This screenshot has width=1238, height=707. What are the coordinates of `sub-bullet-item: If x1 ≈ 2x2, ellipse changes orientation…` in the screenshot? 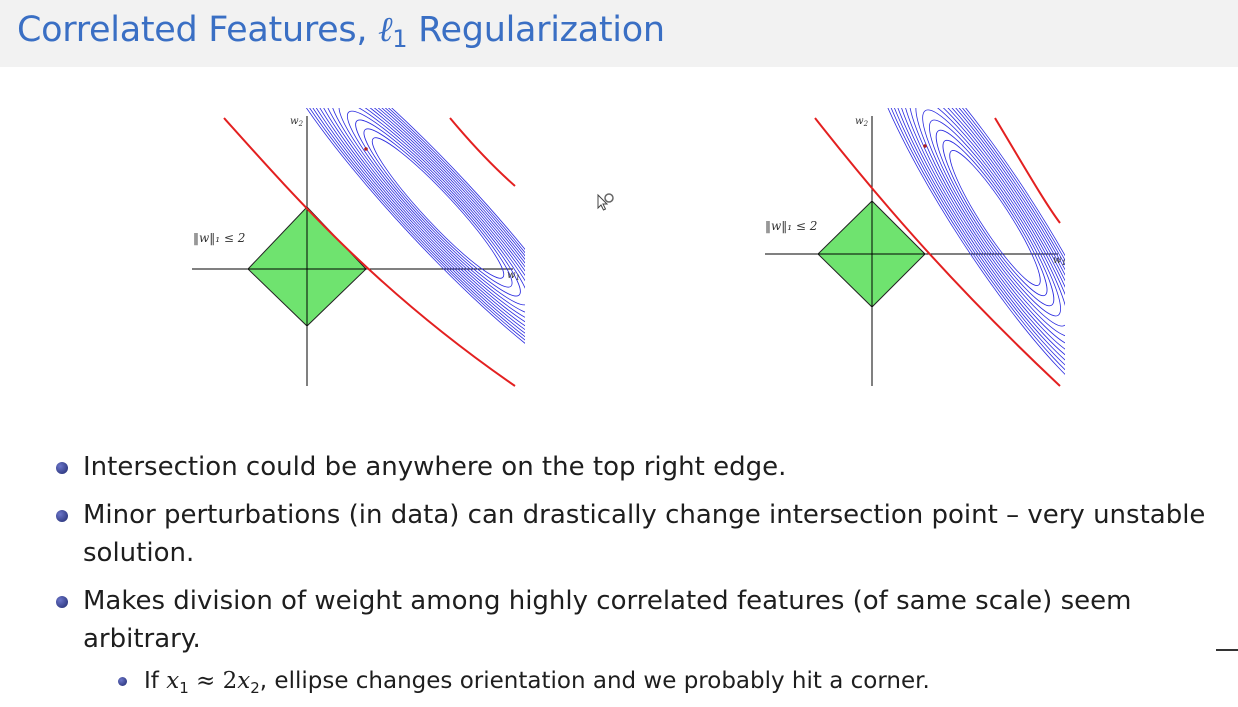 It's located at (672, 684).